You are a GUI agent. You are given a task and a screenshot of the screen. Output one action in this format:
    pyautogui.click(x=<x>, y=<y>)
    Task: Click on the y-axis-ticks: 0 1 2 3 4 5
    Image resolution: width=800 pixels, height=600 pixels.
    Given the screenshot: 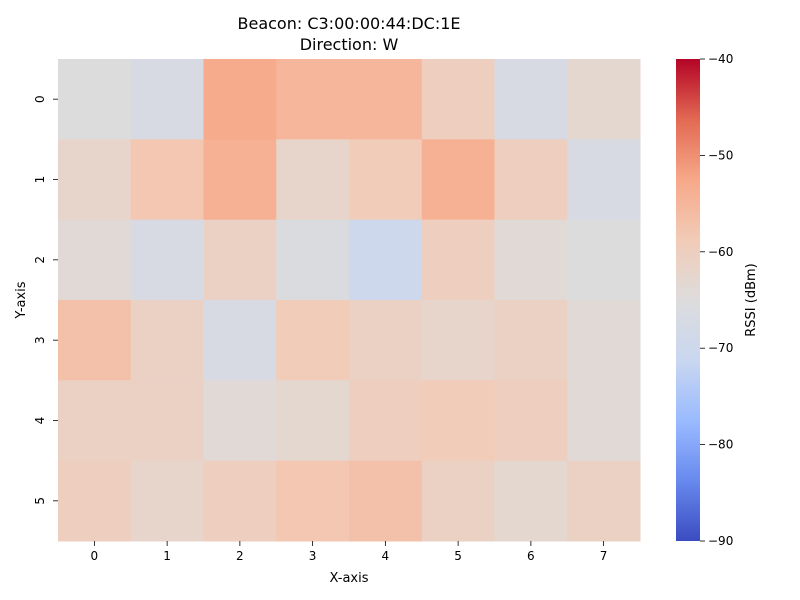 What is the action you would take?
    pyautogui.click(x=45, y=300)
    